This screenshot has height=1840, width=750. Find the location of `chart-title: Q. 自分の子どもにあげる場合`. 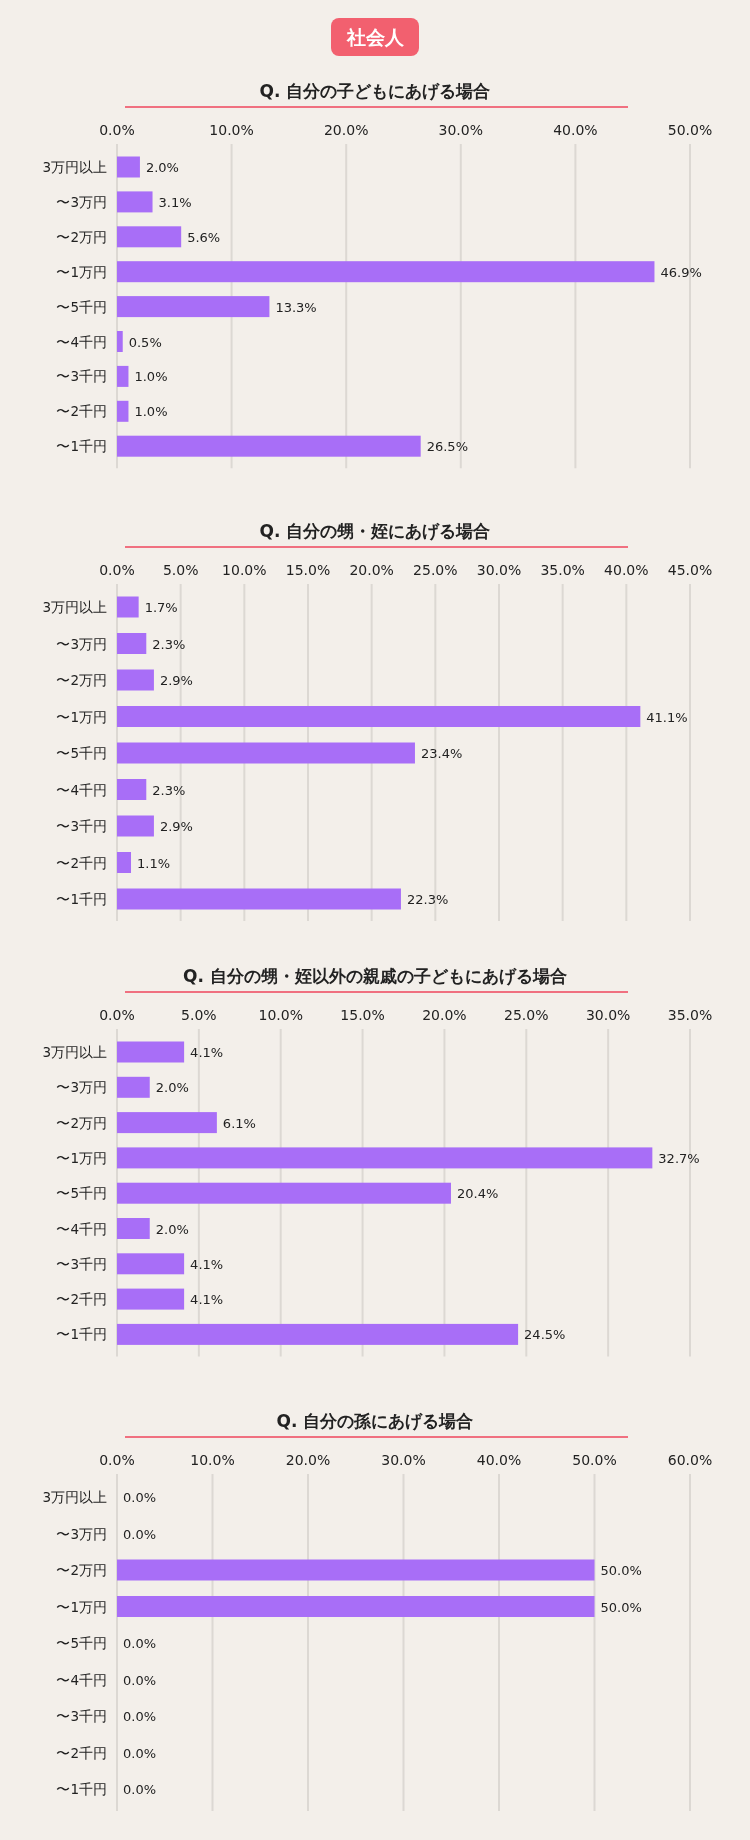

chart-title: Q. 自分の子どもにあげる場合 is located at coordinates (375, 91).